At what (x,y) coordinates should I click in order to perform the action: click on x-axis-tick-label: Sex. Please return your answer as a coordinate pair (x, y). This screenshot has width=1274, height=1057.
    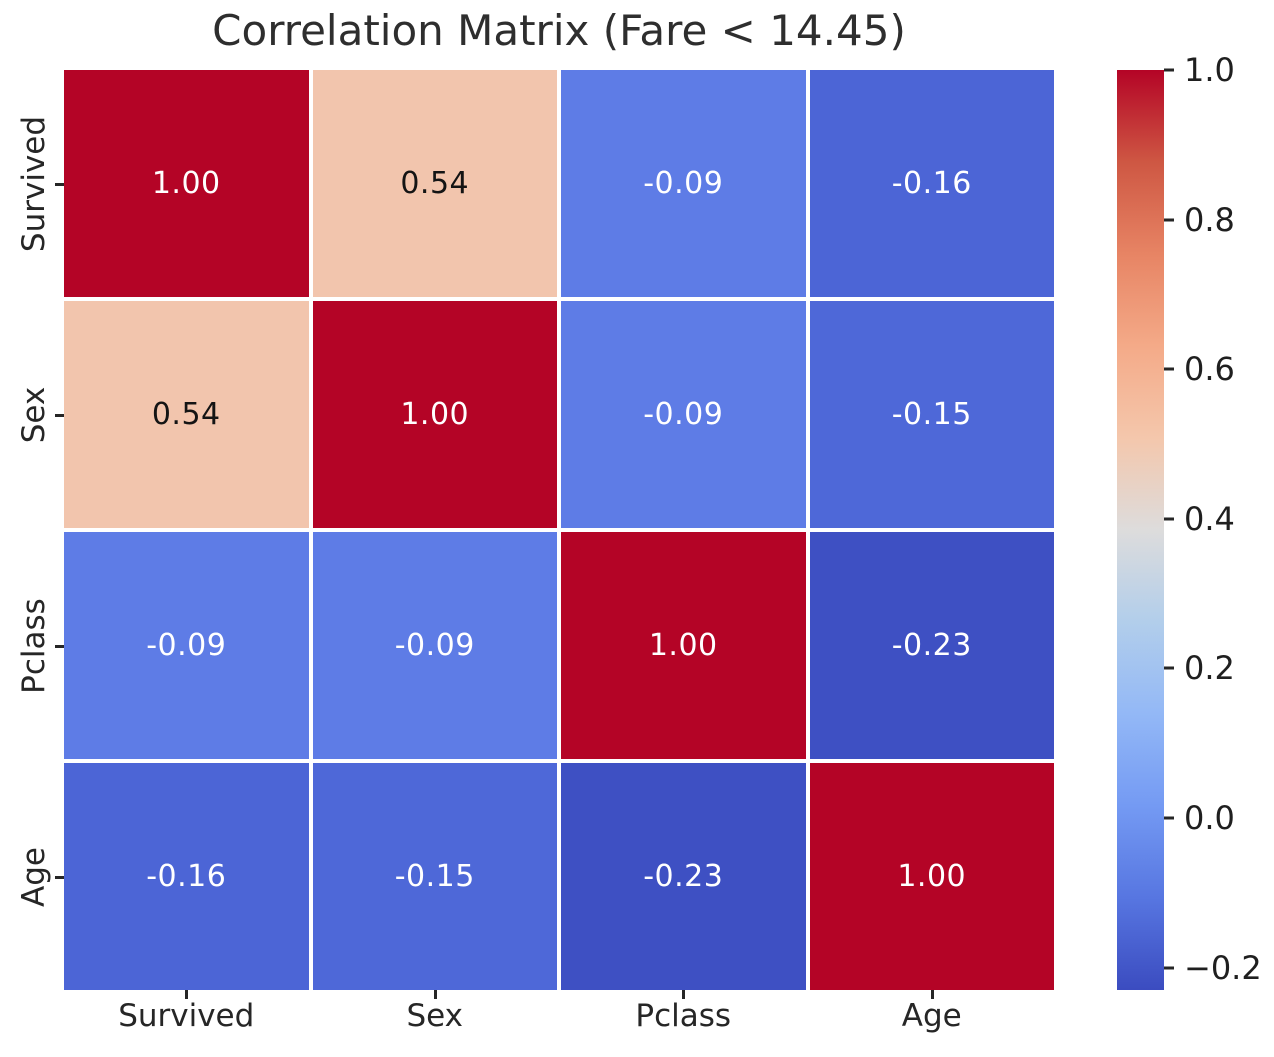
    Looking at the image, I should click on (435, 1016).